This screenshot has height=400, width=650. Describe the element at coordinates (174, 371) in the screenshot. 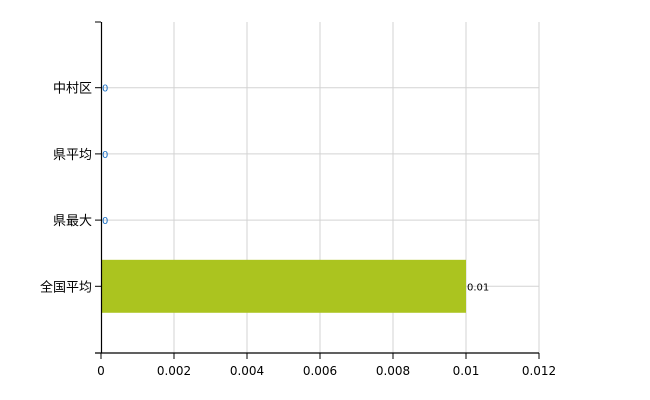

I see `x-tick-label: 0.002` at that location.